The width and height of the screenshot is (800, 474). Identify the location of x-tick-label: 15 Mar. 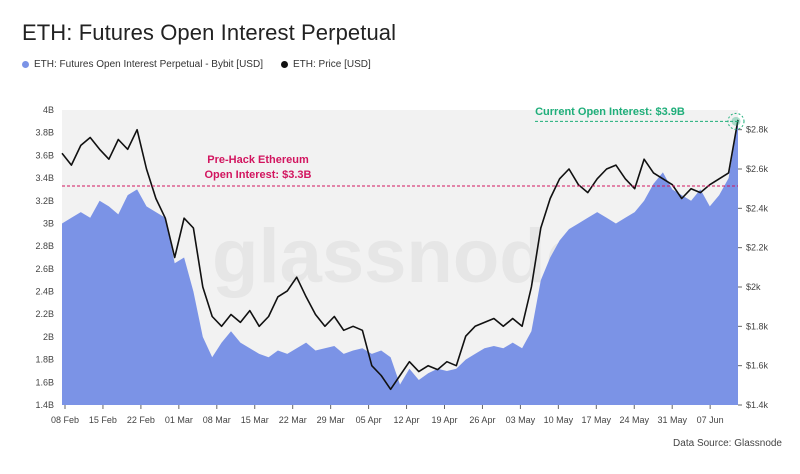
(255, 420).